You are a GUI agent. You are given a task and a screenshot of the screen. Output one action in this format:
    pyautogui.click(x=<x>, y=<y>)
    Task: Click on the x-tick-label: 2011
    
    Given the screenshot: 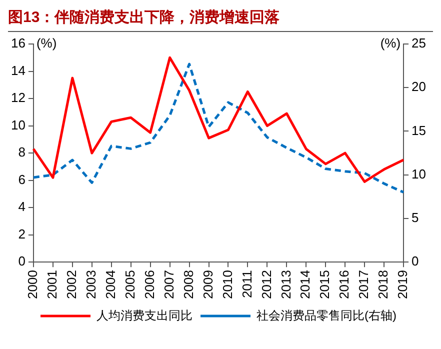 What is the action you would take?
    pyautogui.click(x=246, y=284)
    